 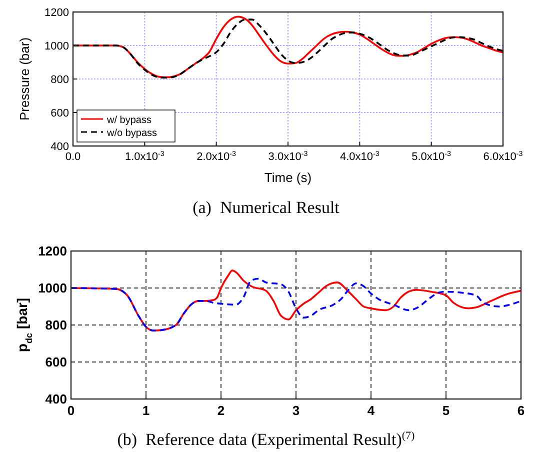 What do you see at coordinates (288, 177) in the screenshot?
I see `x-axis-title: Time (s)` at bounding box center [288, 177].